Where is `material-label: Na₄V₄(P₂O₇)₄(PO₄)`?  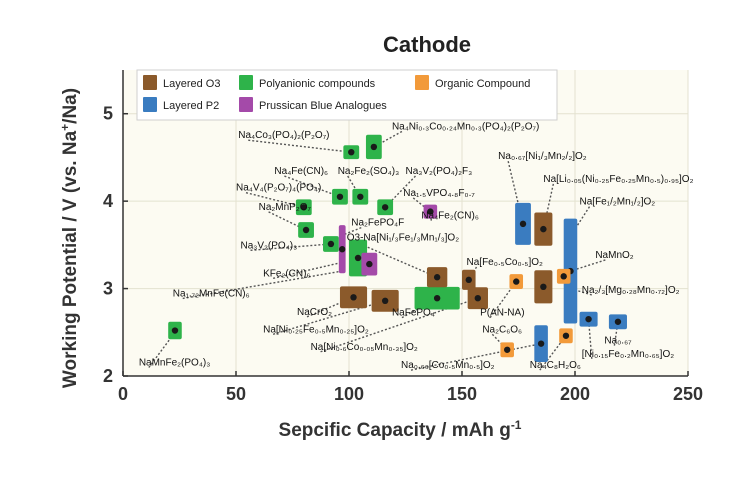 material-label: Na₄V₄(P₂O₇)₄(PO₄) is located at coordinates (278, 188).